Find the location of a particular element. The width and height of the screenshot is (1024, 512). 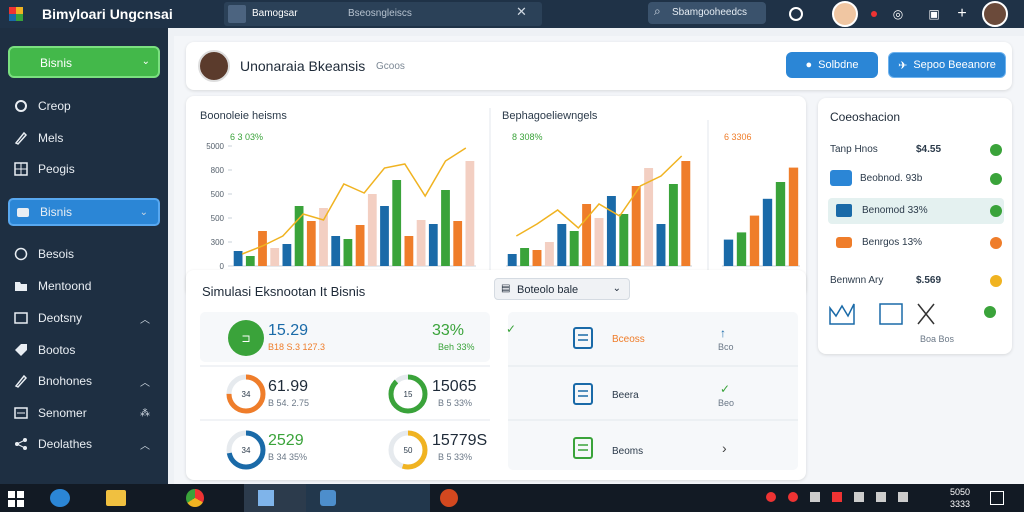

alert-icon is located at coordinates (874, 14).